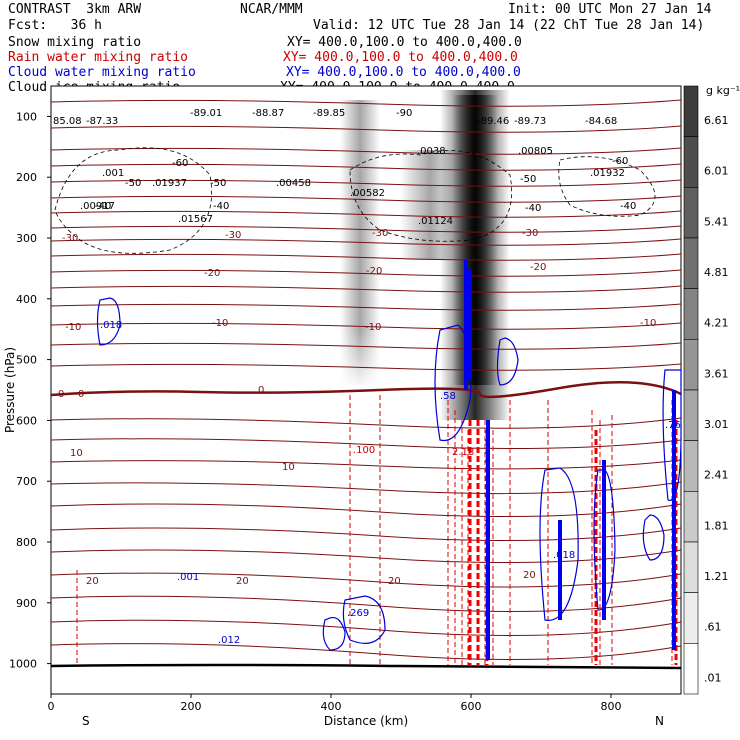 The image size is (740, 740). Describe the element at coordinates (331, 706) in the screenshot. I see `x-tick-label: 400` at that location.